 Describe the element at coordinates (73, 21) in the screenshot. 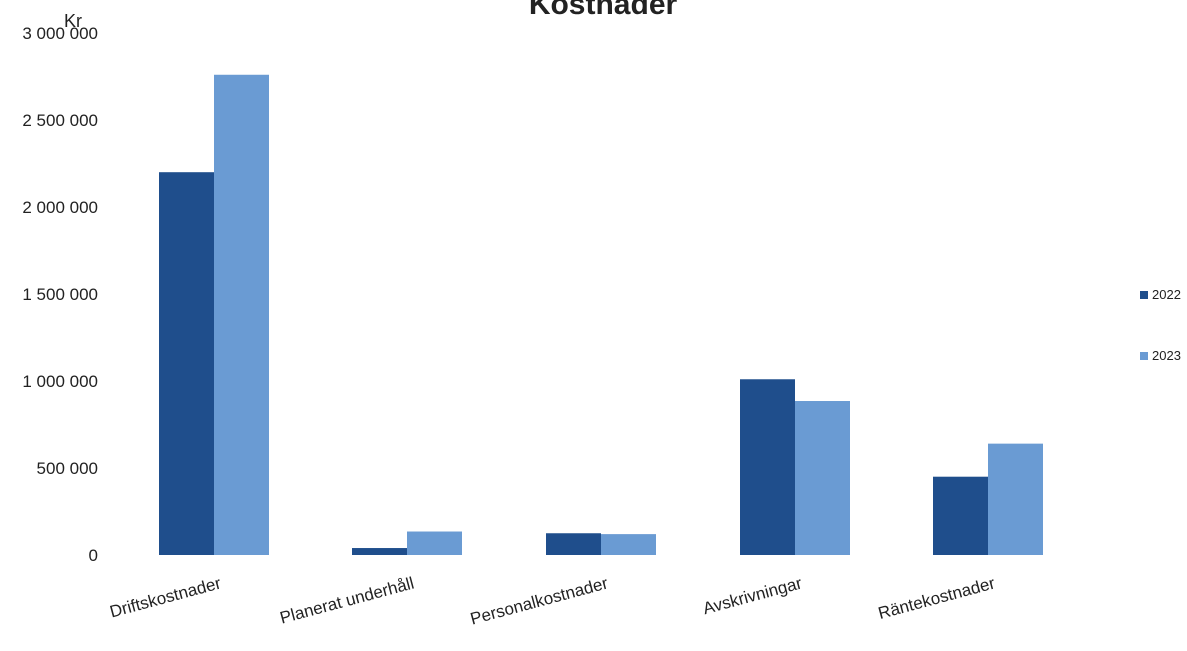

I see `y-axis-unit-label: Kr` at that location.